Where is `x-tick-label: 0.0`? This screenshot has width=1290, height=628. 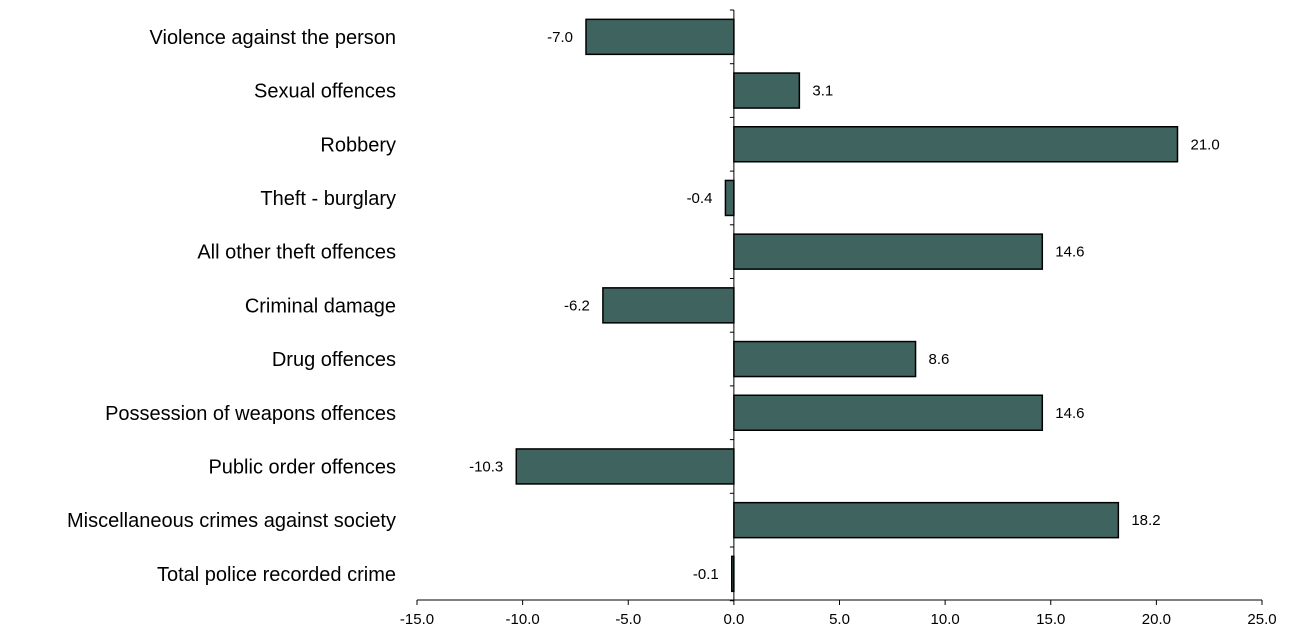
x-tick-label: 0.0 is located at coordinates (733, 619).